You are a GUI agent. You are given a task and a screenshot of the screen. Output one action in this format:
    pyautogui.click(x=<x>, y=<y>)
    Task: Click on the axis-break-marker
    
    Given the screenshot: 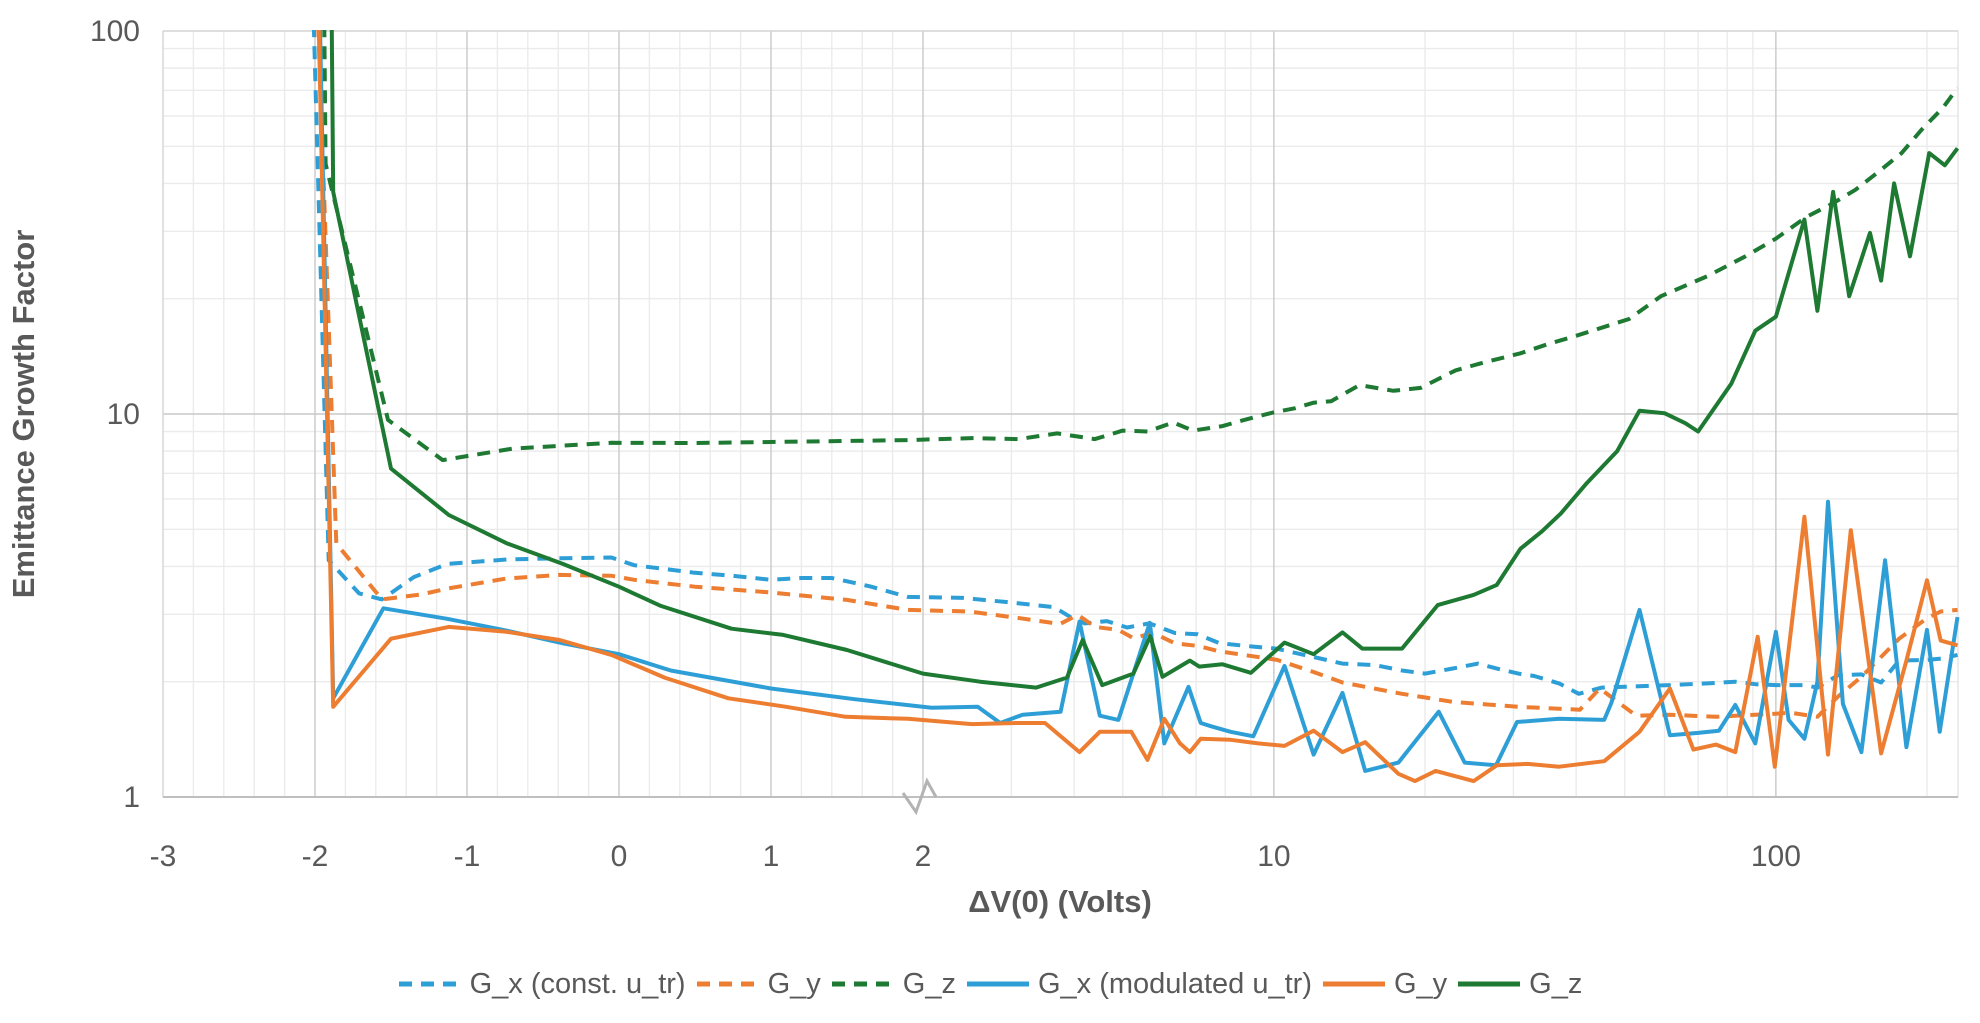 What is the action you would take?
    pyautogui.click(x=919, y=796)
    